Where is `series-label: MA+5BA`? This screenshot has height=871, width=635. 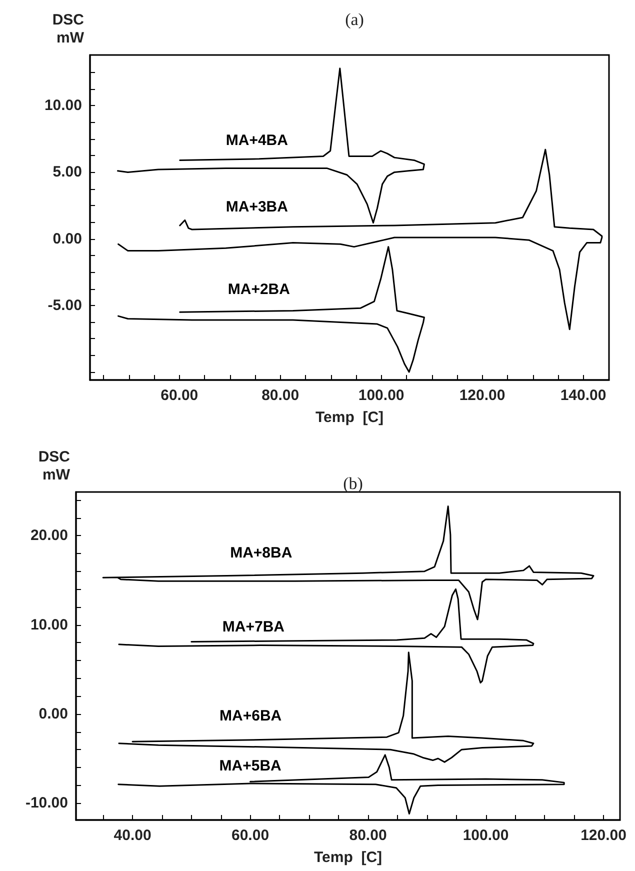
series-label: MA+5BA is located at coordinates (250, 766).